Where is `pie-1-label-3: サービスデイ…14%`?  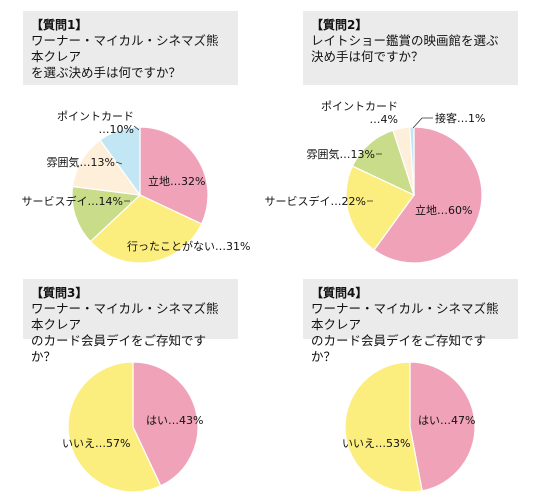 pie-1-label-3: サービスデイ…14% is located at coordinates (72, 201).